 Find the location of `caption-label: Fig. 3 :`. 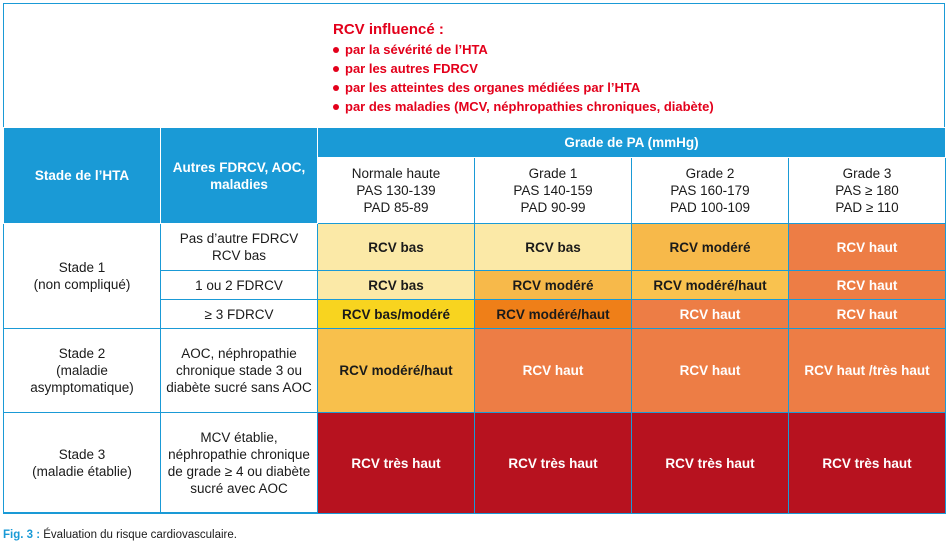

caption-label: Fig. 3 : is located at coordinates (22, 535).